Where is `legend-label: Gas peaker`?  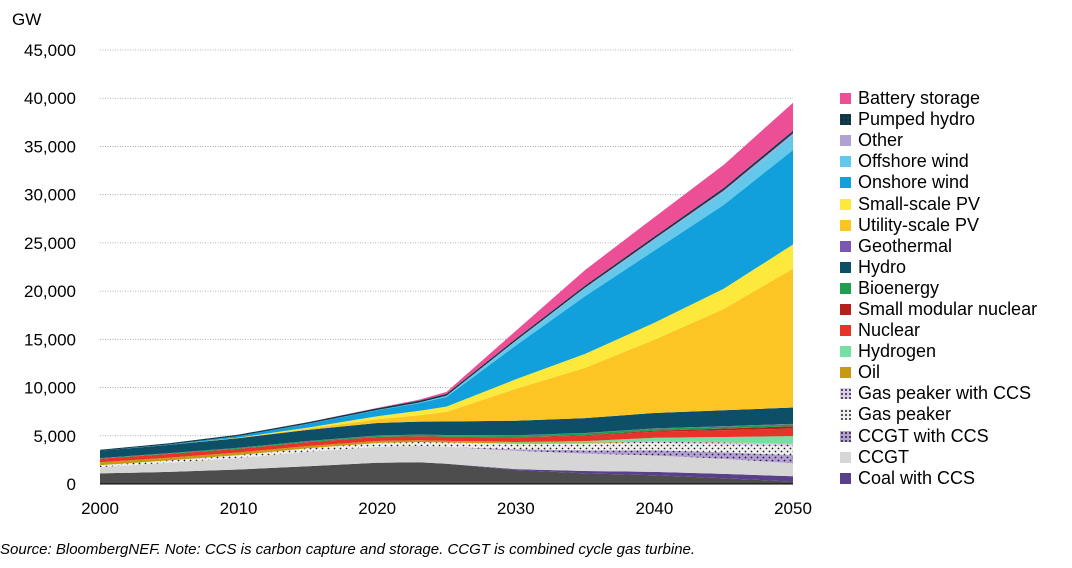
legend-label: Gas peaker is located at coordinates (905, 414).